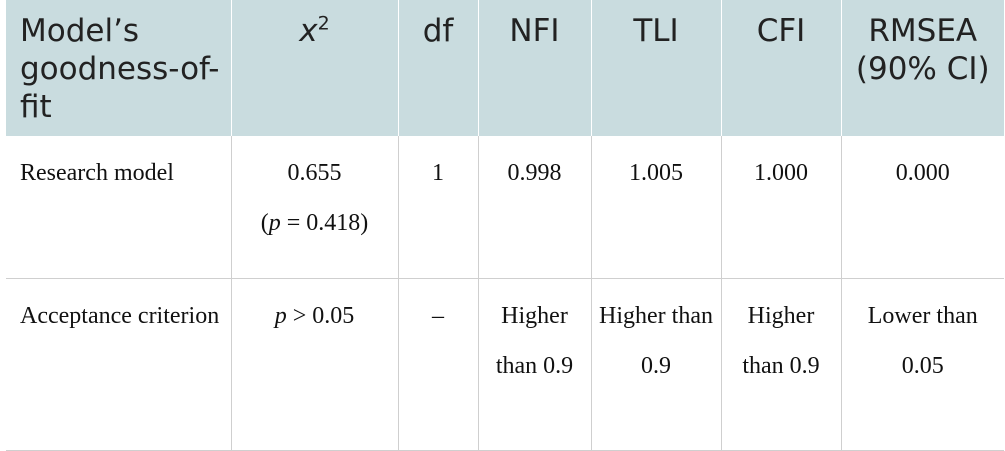 The image size is (1005, 451). Describe the element at coordinates (534, 68) in the screenshot. I see `header-nfi: NFI` at that location.